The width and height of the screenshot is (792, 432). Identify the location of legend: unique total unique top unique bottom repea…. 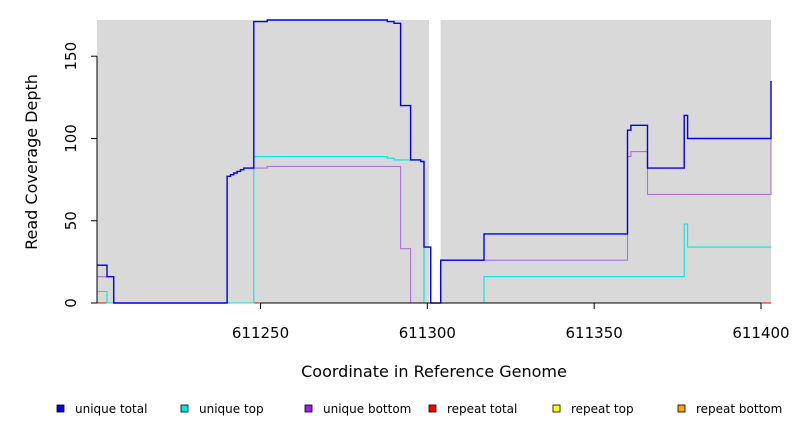
(419, 409).